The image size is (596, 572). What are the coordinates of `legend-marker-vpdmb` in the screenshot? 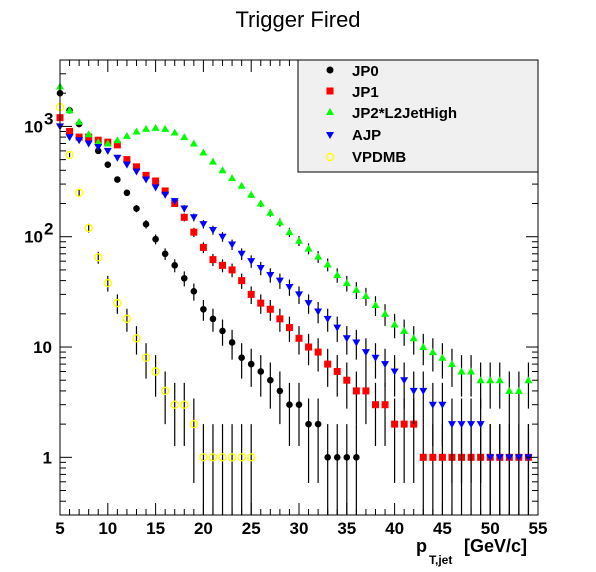 It's located at (330, 157).